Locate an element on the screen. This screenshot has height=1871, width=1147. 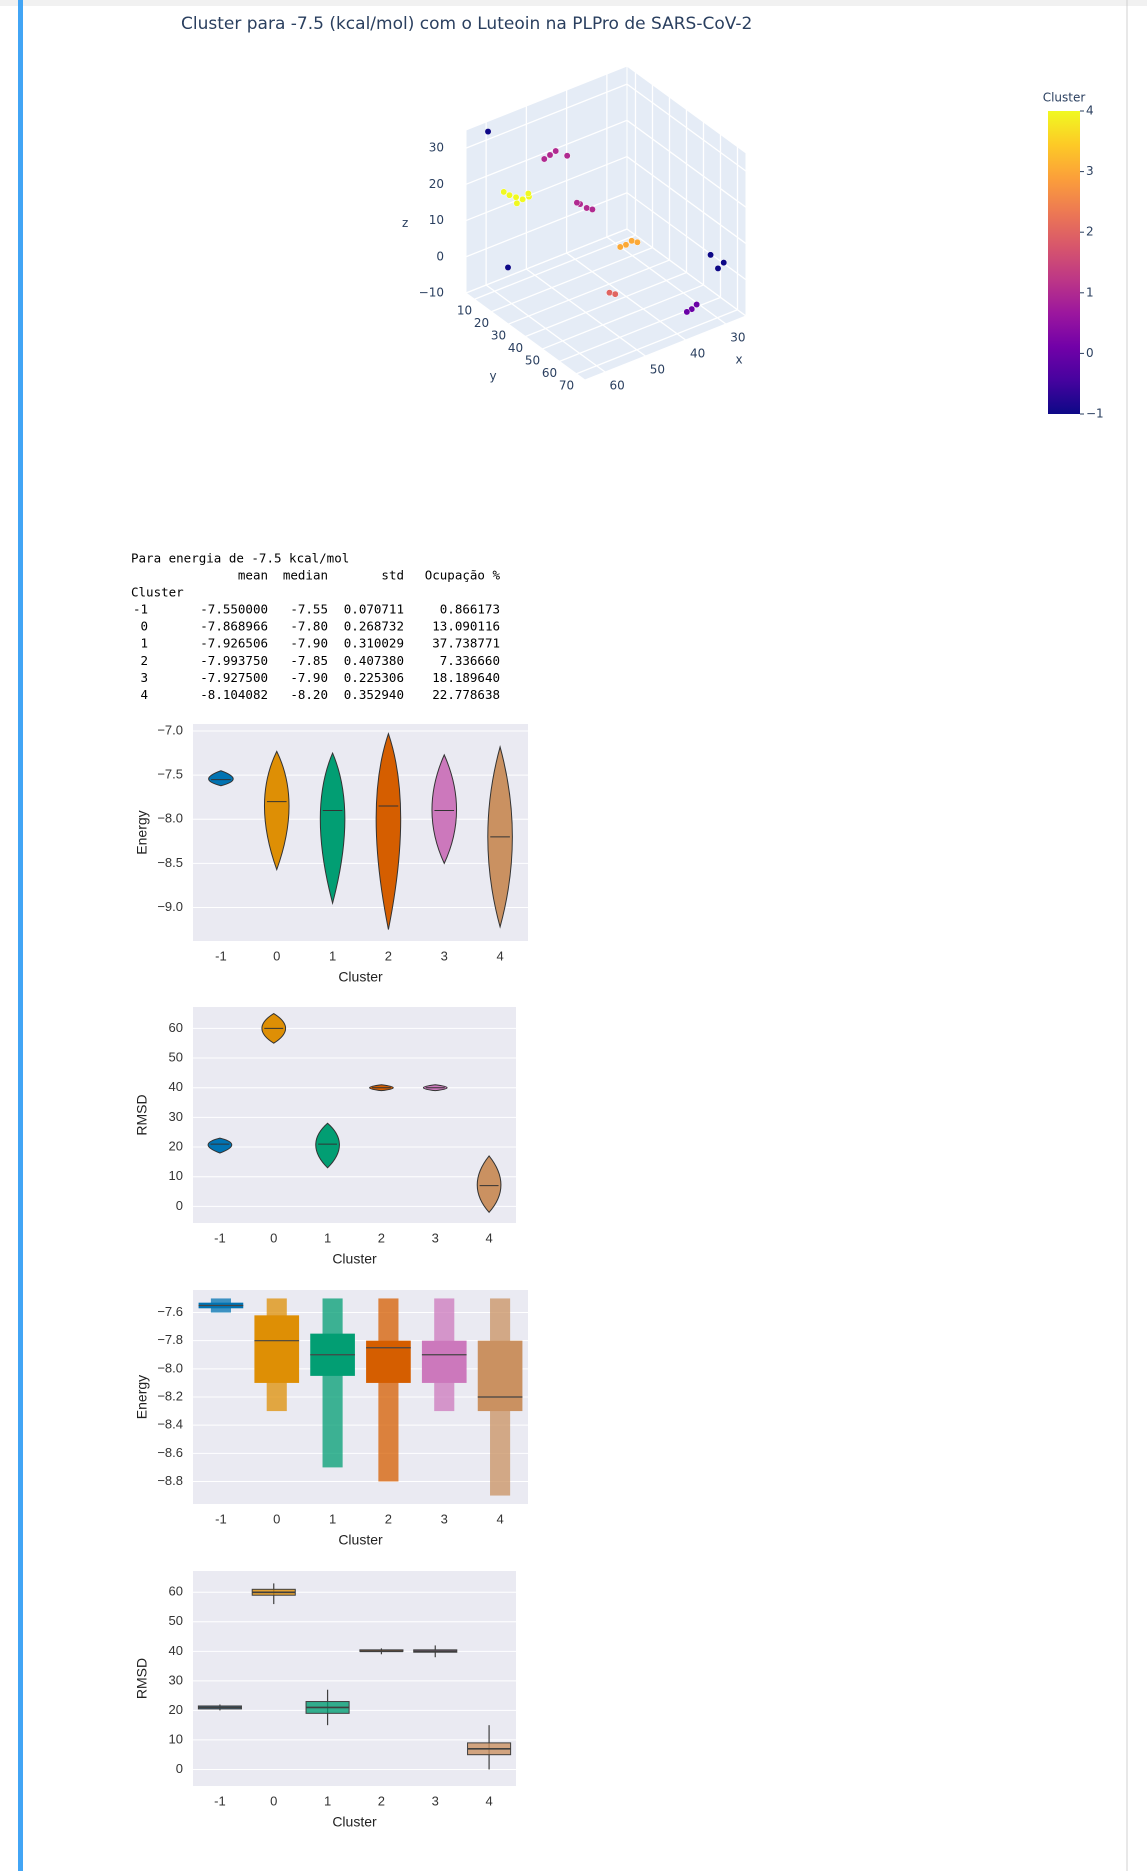
cell: 13.090116 is located at coordinates (466, 626).